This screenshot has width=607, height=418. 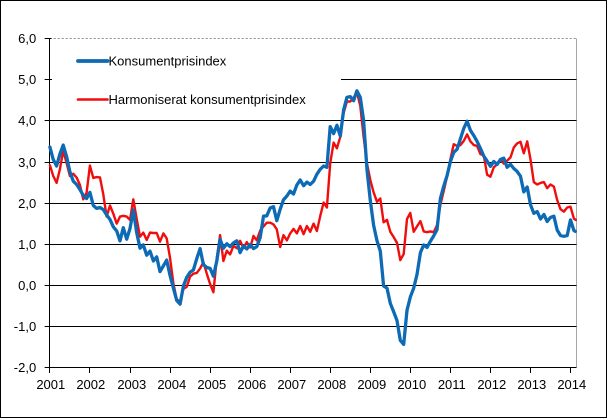 I want to click on svg-text: 2003, so click(x=131, y=384).